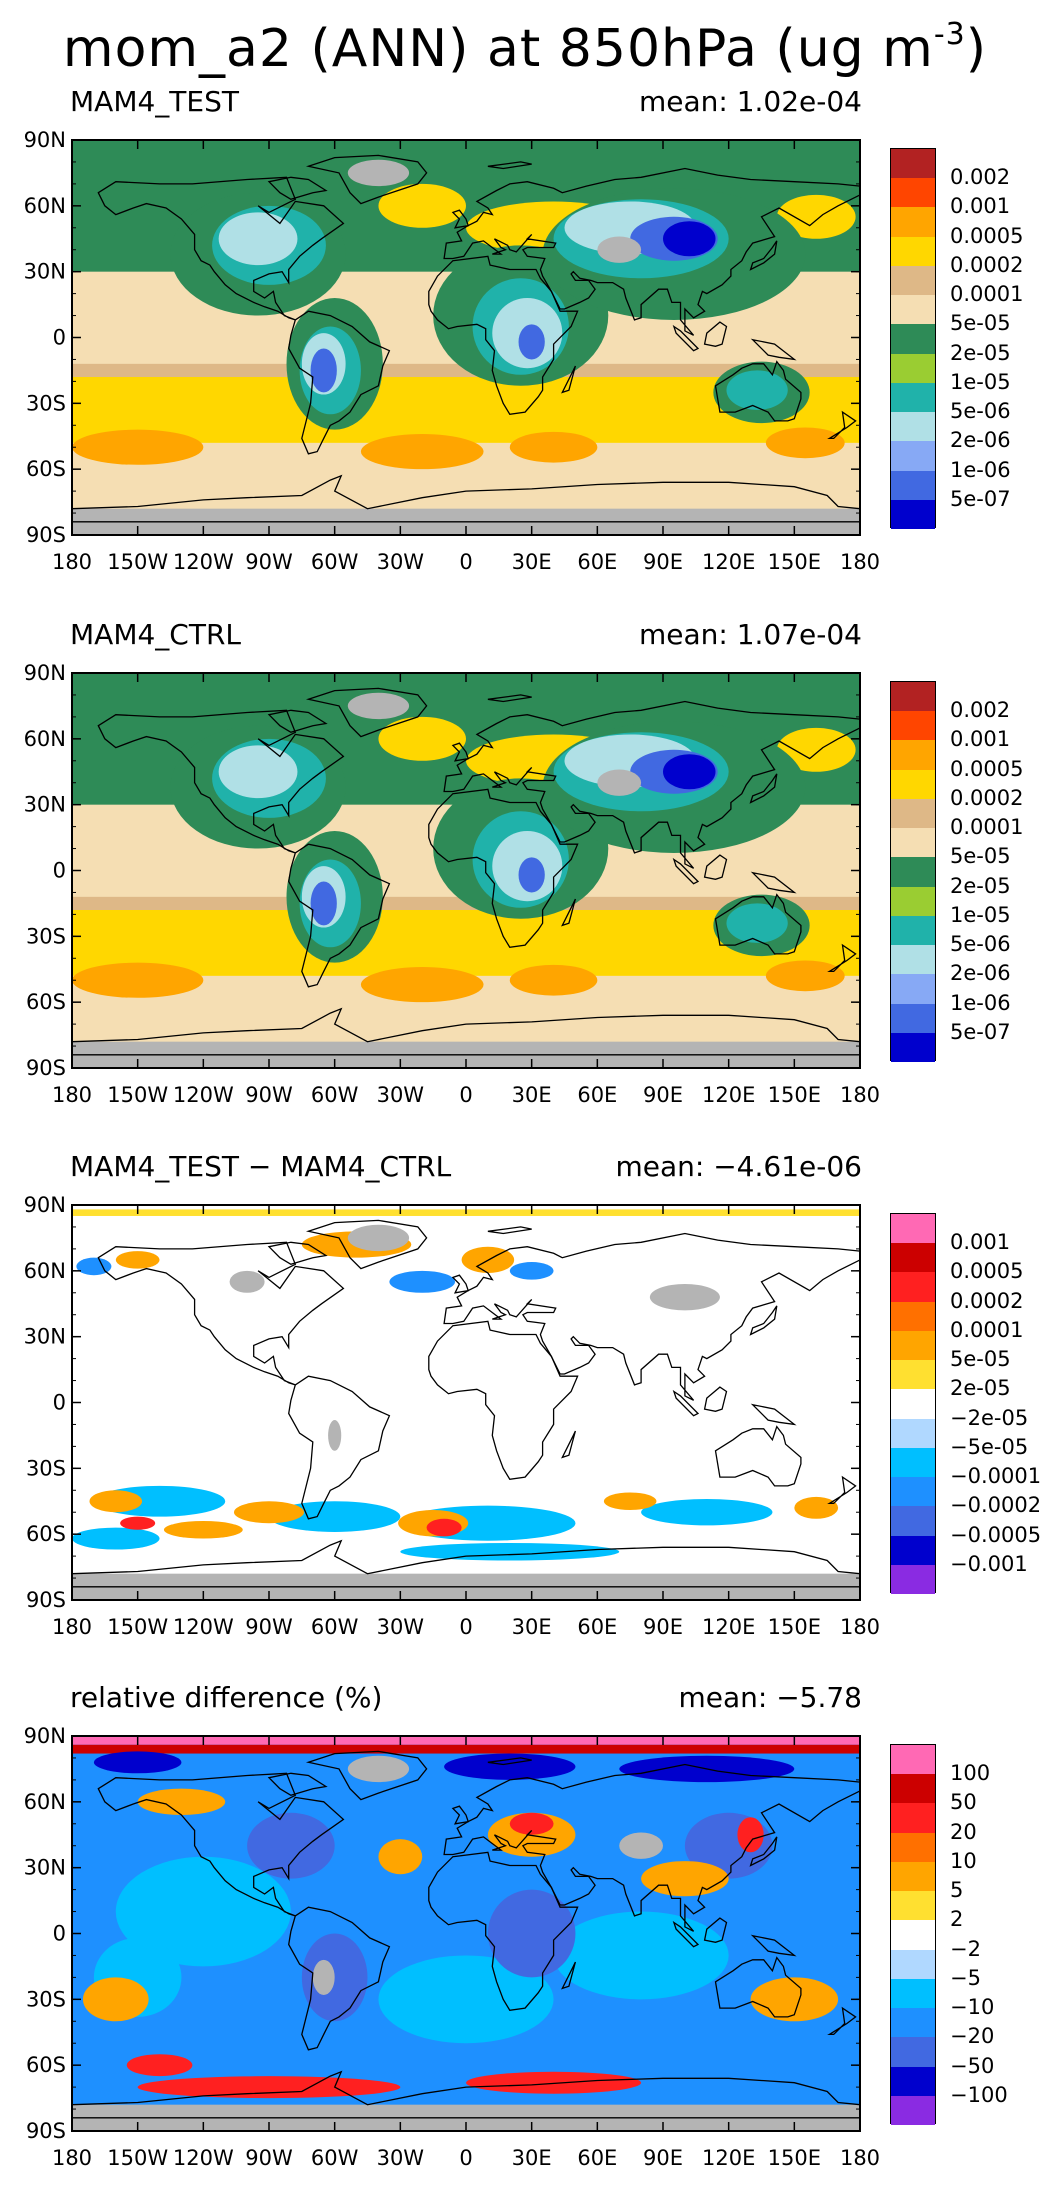  Describe the element at coordinates (335, 1627) in the screenshot. I see `lon-tick-label: 60W` at that location.